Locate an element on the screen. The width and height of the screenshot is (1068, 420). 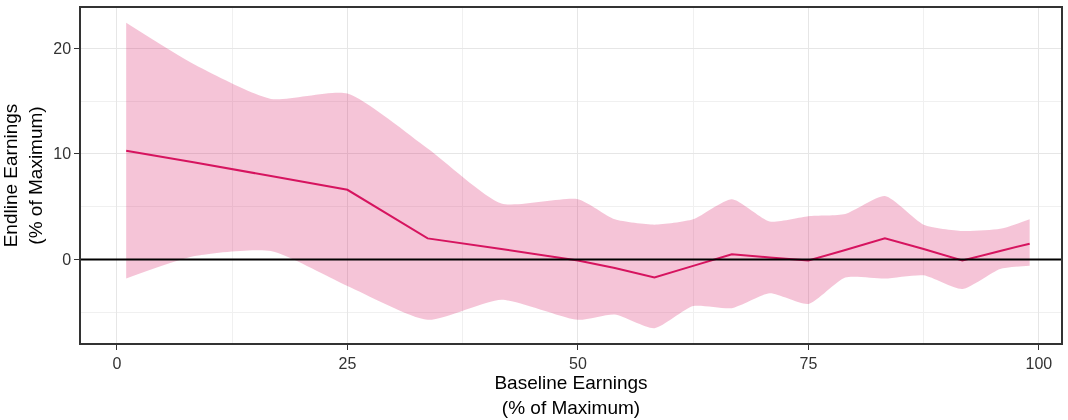
y-tick-label: 0 is located at coordinates (67, 260).